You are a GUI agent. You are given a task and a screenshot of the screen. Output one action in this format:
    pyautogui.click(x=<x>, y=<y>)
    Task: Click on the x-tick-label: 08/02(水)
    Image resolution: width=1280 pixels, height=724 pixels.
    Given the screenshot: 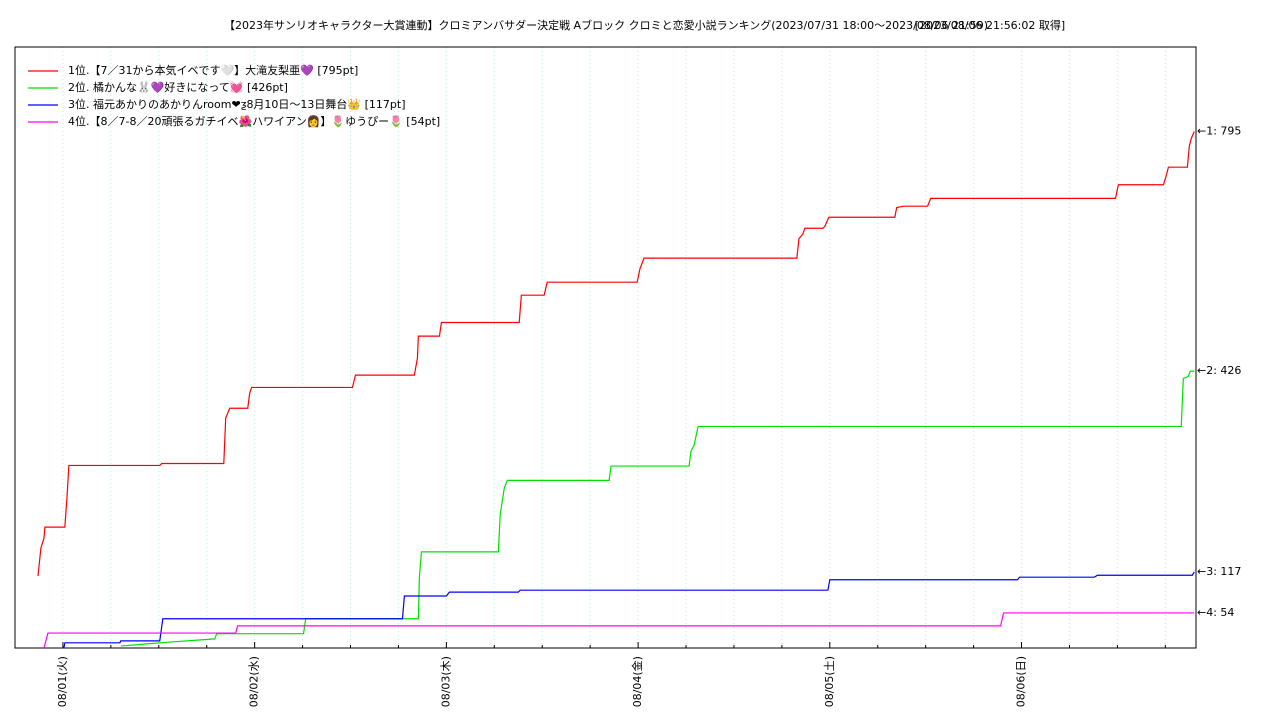 What is the action you would take?
    pyautogui.click(x=254, y=681)
    